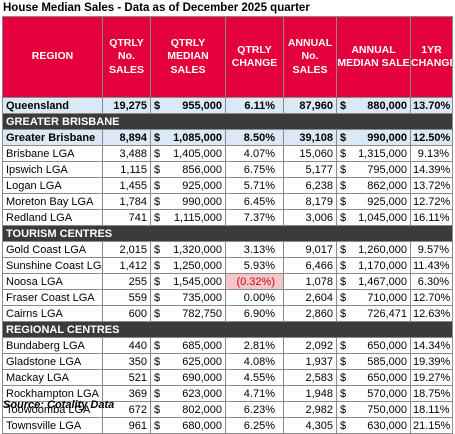 This screenshot has height=434, width=455. What do you see at coordinates (52, 361) in the screenshot?
I see `region-cell: Gladstone LGA` at bounding box center [52, 361].